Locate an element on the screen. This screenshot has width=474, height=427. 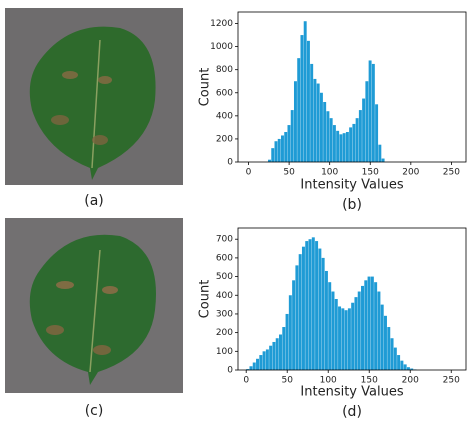
y-tick-label: 300 is located at coordinates (224, 314).